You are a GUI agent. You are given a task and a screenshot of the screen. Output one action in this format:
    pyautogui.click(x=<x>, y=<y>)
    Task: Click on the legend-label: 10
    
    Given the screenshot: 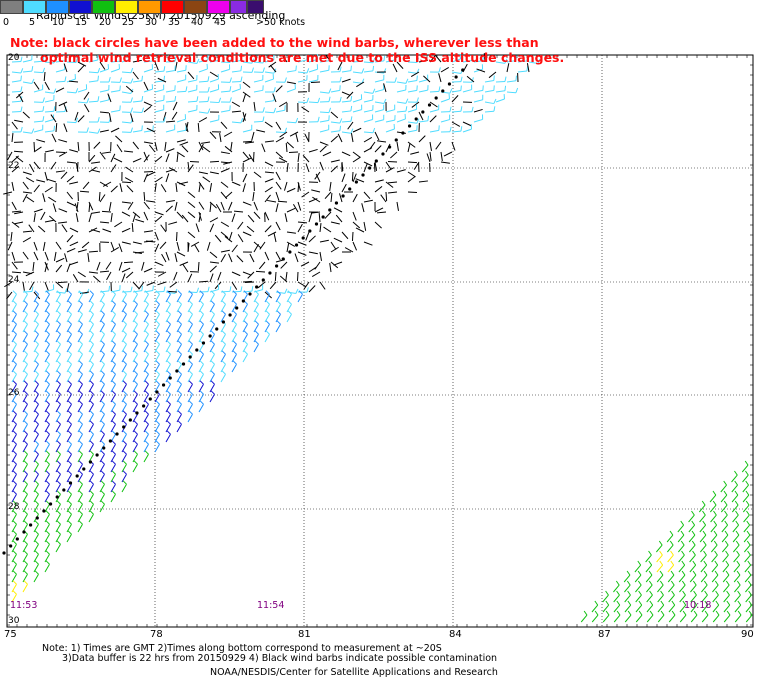 What is the action you would take?
    pyautogui.click(x=58, y=22)
    